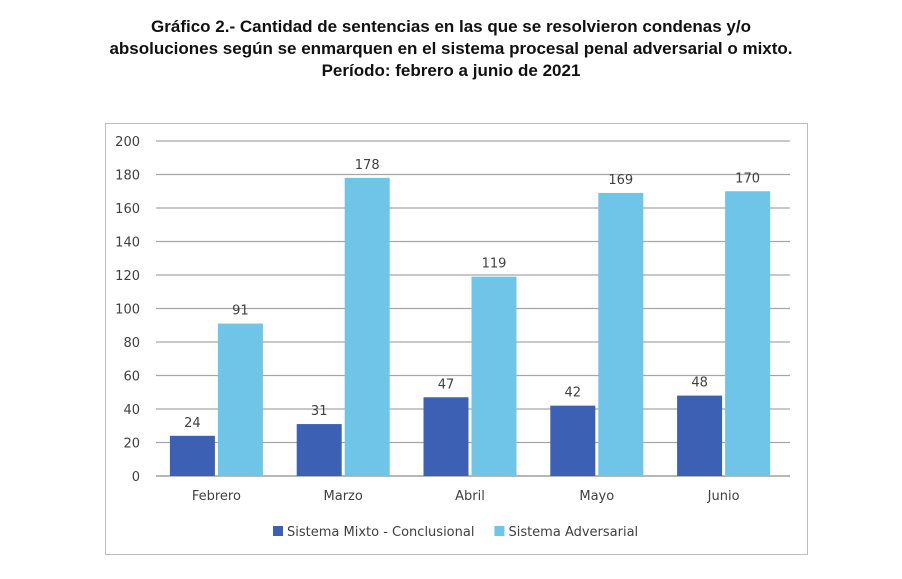  What do you see at coordinates (127, 310) in the screenshot?
I see `y-tick-label: 100` at bounding box center [127, 310].